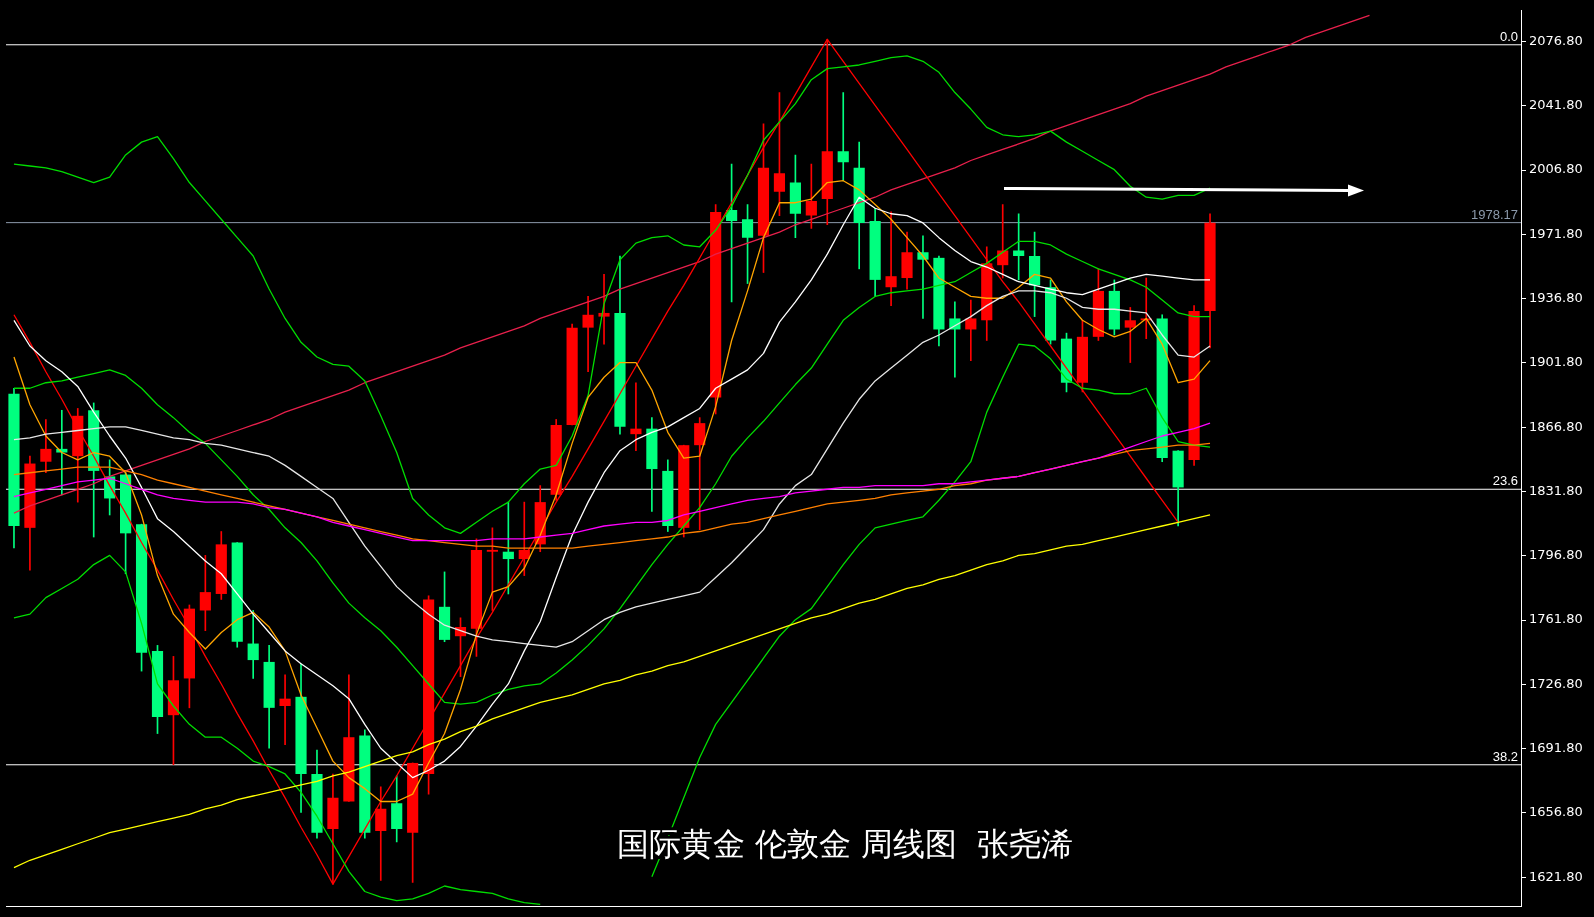  I want to click on y-tick-label: 1971.80, so click(1556, 233).